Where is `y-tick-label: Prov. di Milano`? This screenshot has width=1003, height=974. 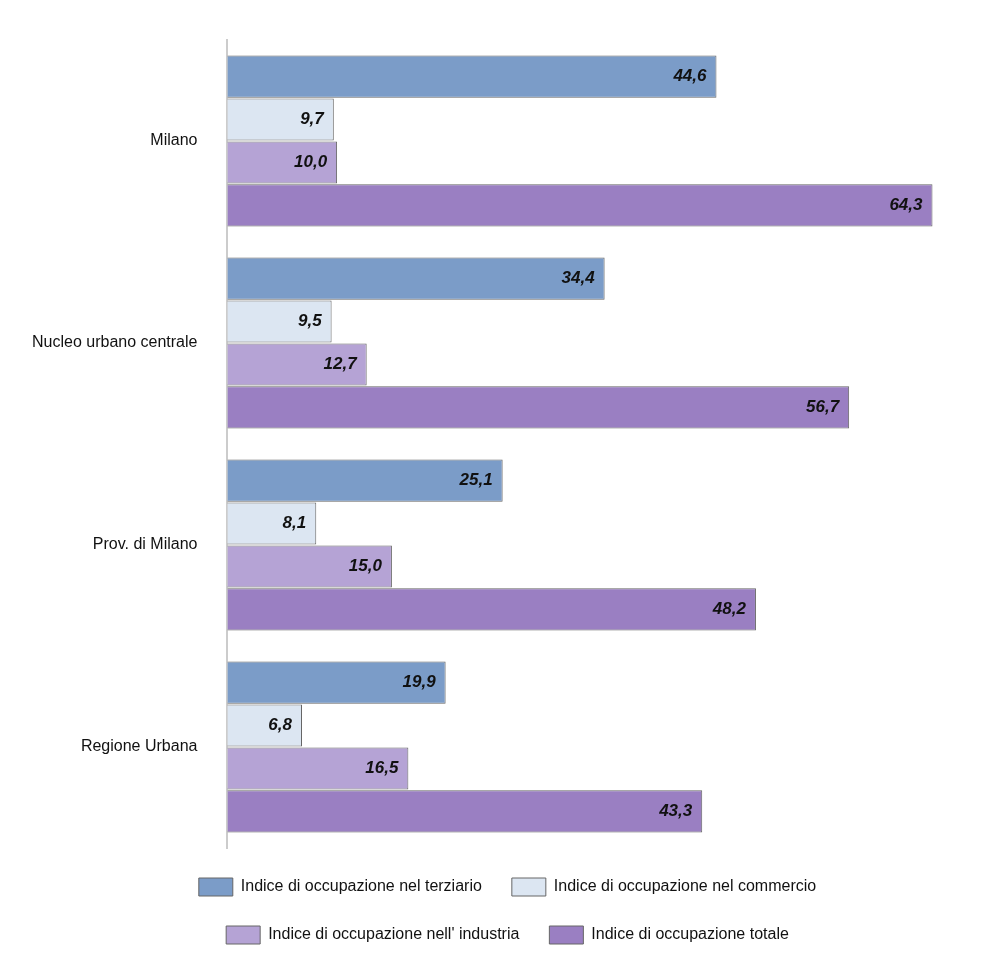
y-tick-label: Prov. di Milano is located at coordinates (145, 544).